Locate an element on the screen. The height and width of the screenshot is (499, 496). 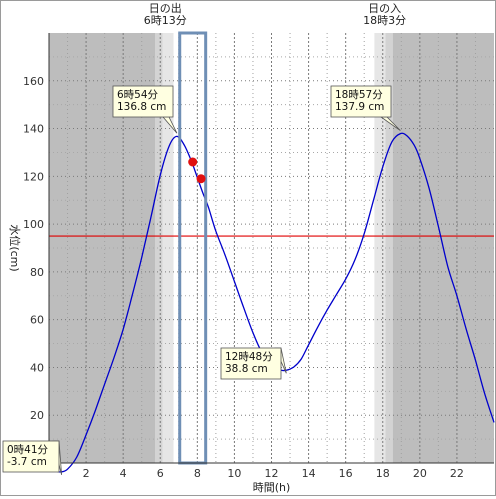
callout-text: 0時41分 is located at coordinates (28, 450).